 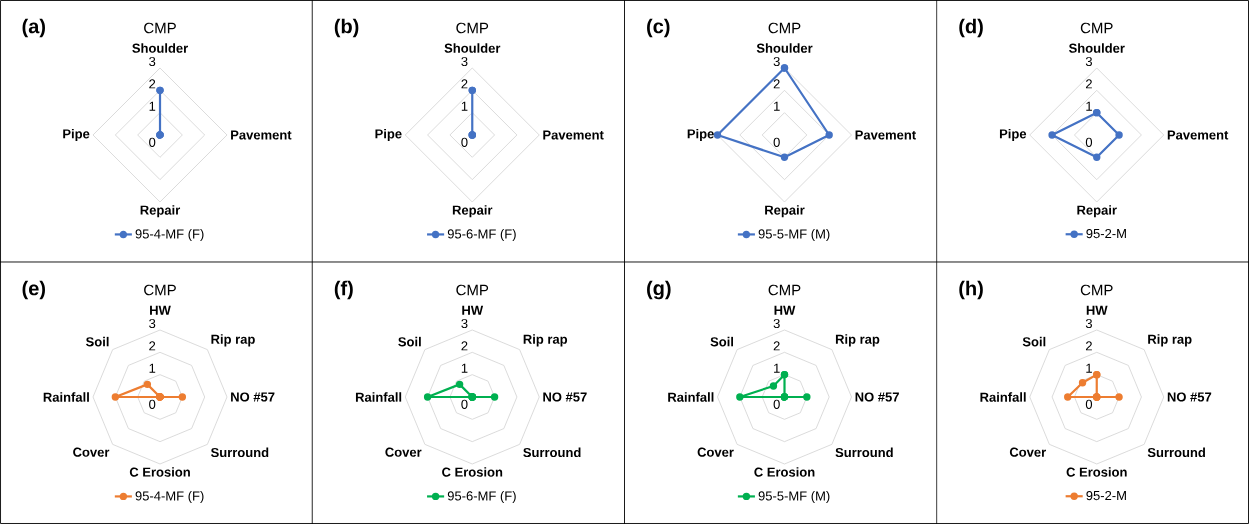 I want to click on text: (b), so click(x=346, y=28).